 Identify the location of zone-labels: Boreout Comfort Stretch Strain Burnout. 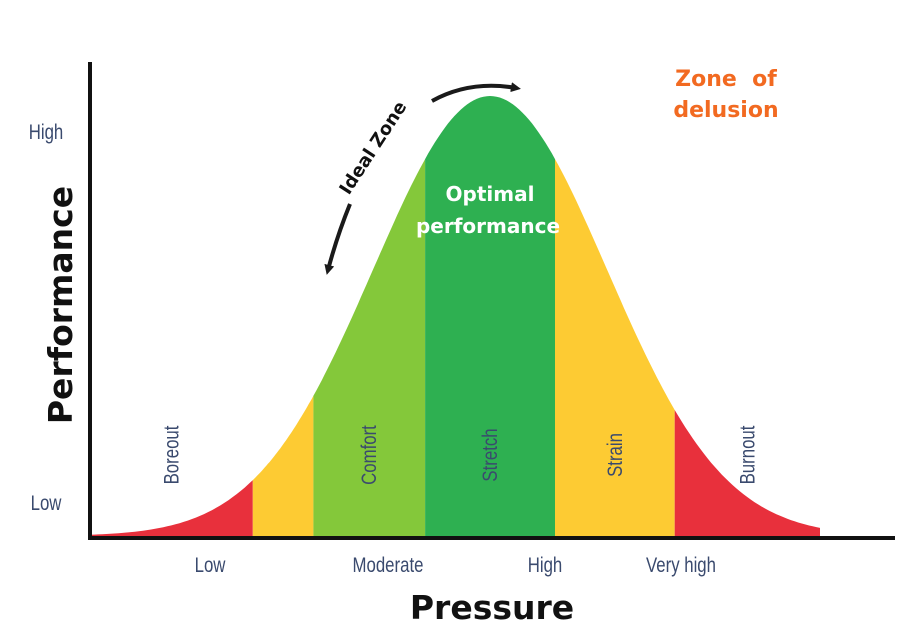
(460, 455).